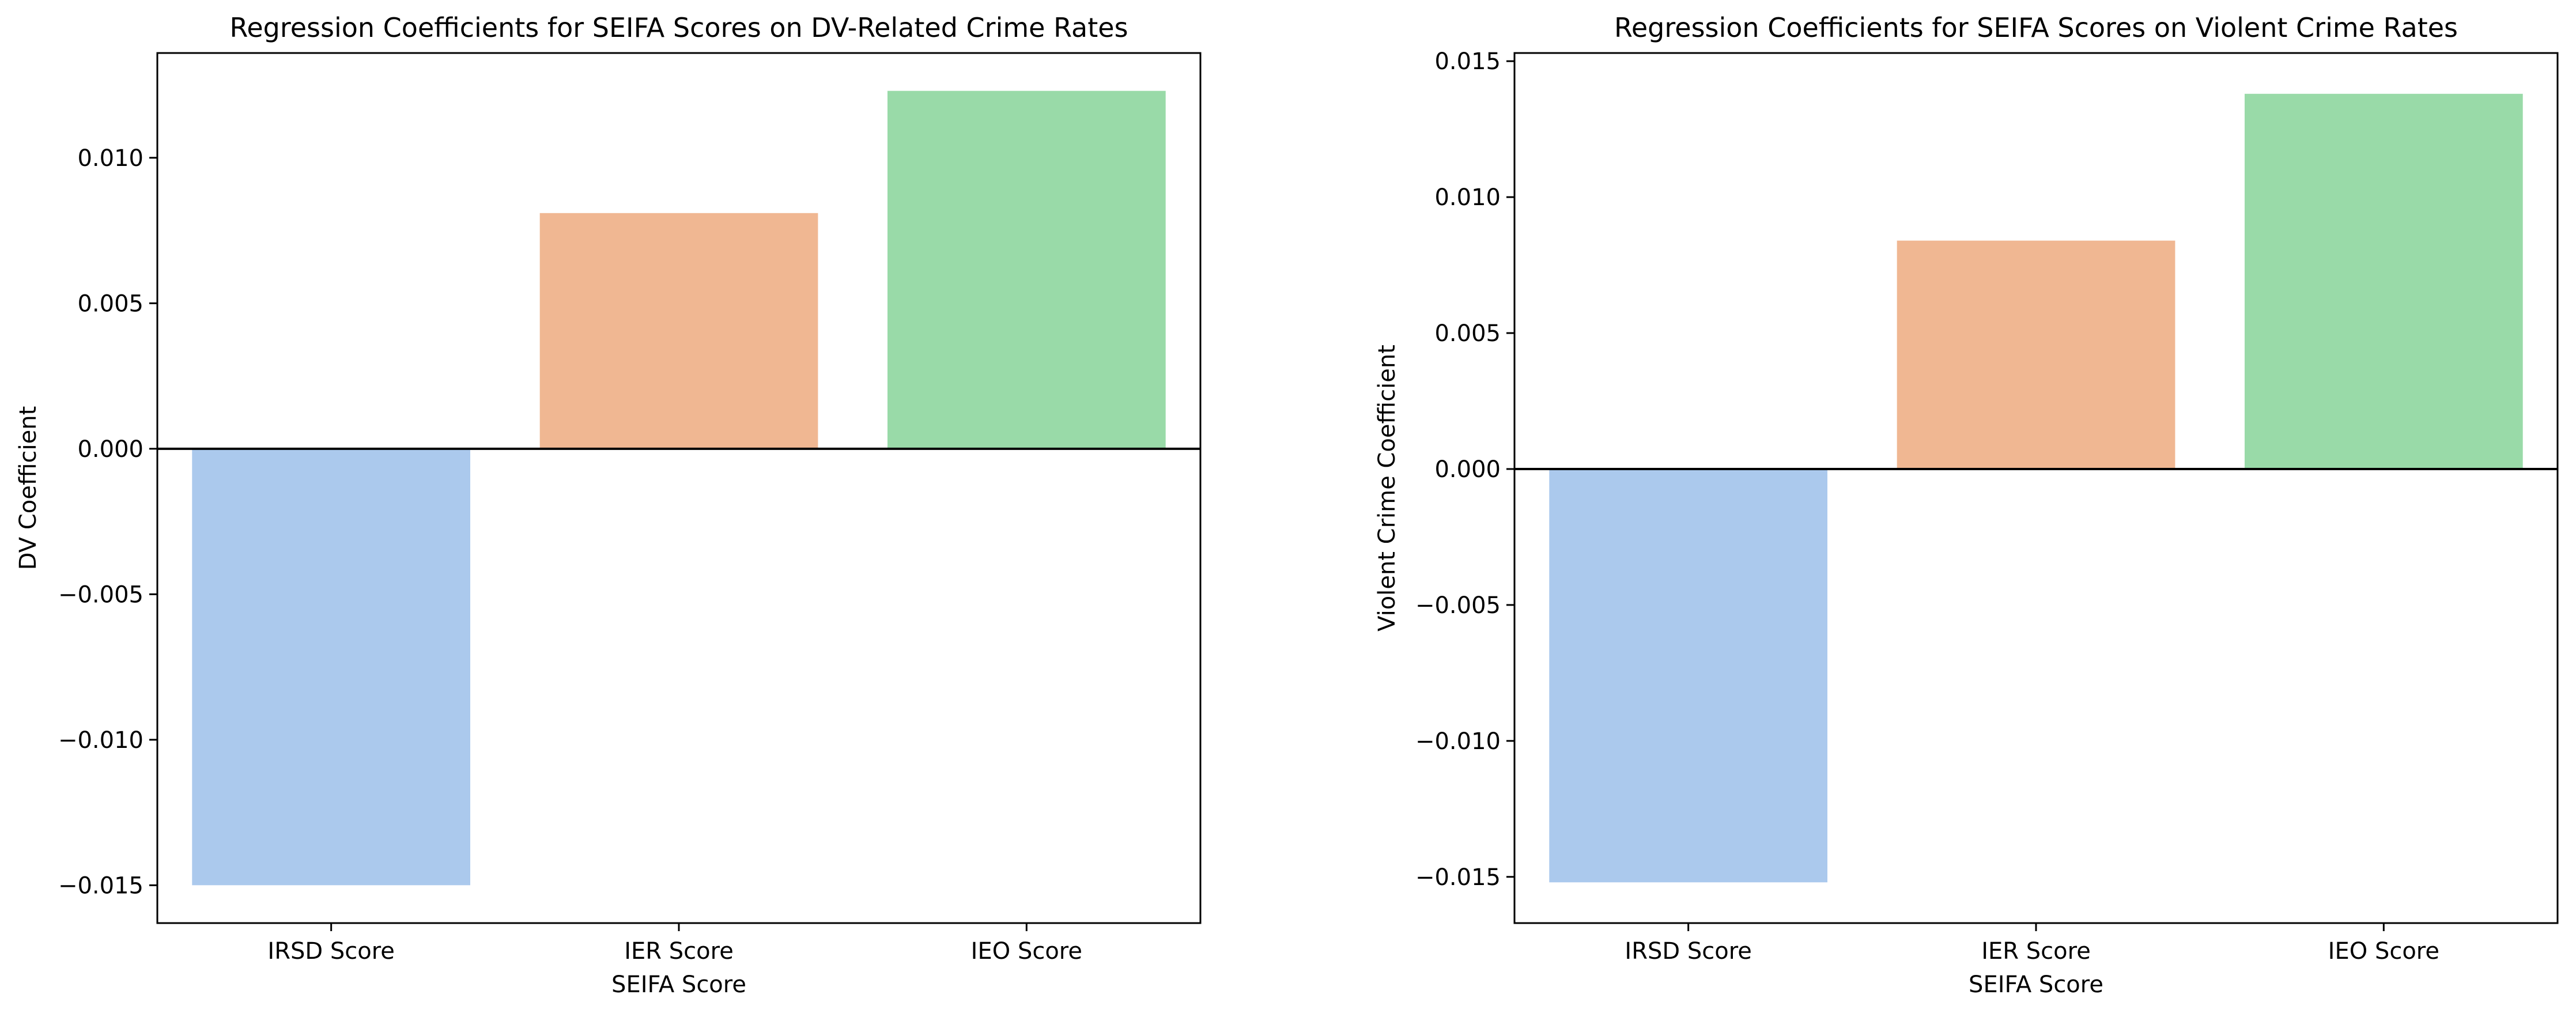 The height and width of the screenshot is (1017, 2576). Describe the element at coordinates (28, 488) in the screenshot. I see `y-axis-label: DV Coefficient` at that location.